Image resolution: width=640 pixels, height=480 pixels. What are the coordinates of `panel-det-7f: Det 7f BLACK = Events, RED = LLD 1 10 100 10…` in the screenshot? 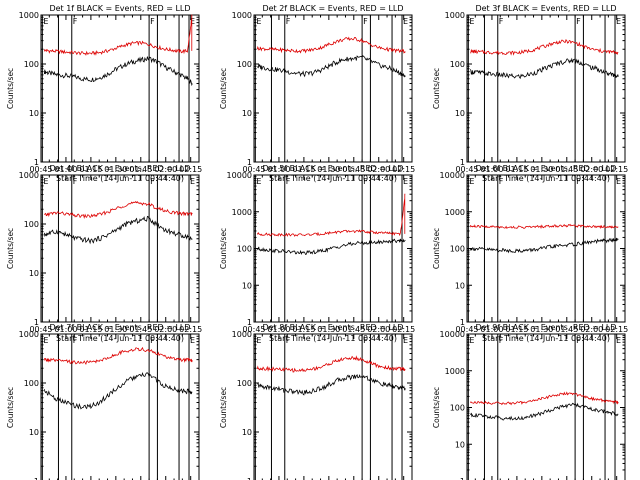 It's located at (103, 401).